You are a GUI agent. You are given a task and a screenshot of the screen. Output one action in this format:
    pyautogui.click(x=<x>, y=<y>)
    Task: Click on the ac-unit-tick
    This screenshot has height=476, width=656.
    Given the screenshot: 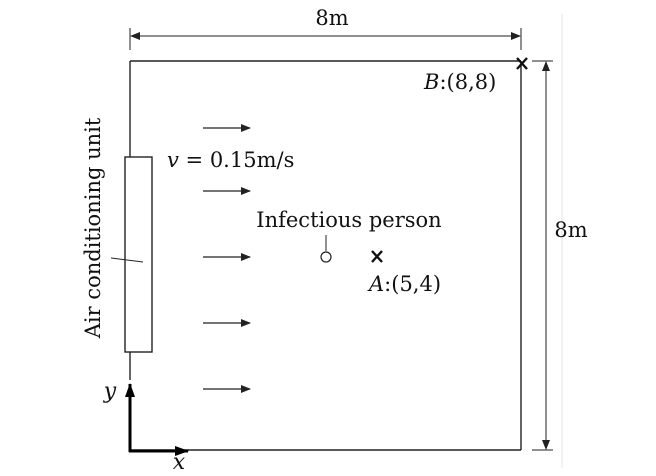 What is the action you would take?
    pyautogui.click(x=127, y=260)
    